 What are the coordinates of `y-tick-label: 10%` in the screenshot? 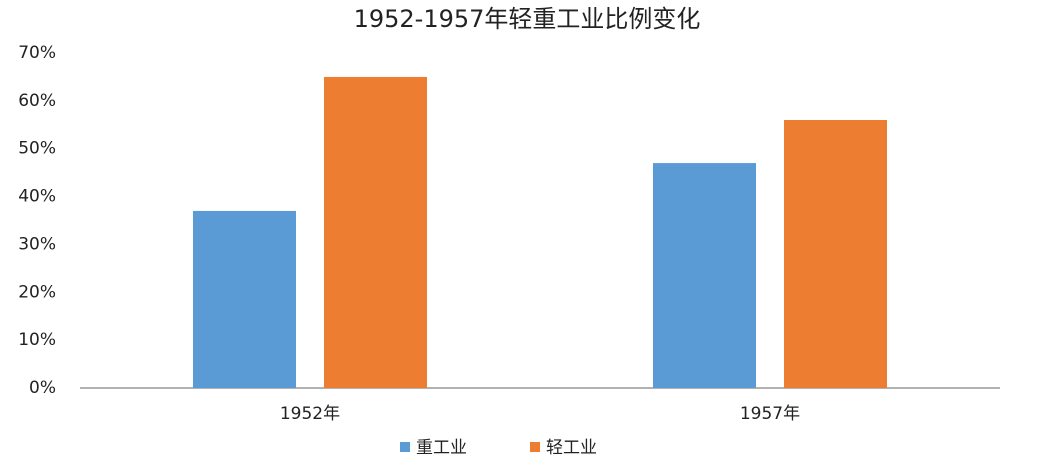 It's located at (37, 340).